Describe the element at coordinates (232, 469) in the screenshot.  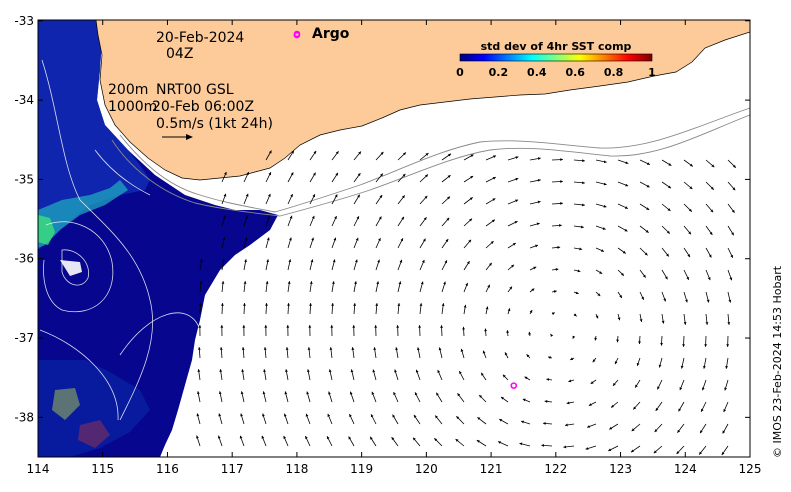
I see `lon-tick-label: 117` at that location.